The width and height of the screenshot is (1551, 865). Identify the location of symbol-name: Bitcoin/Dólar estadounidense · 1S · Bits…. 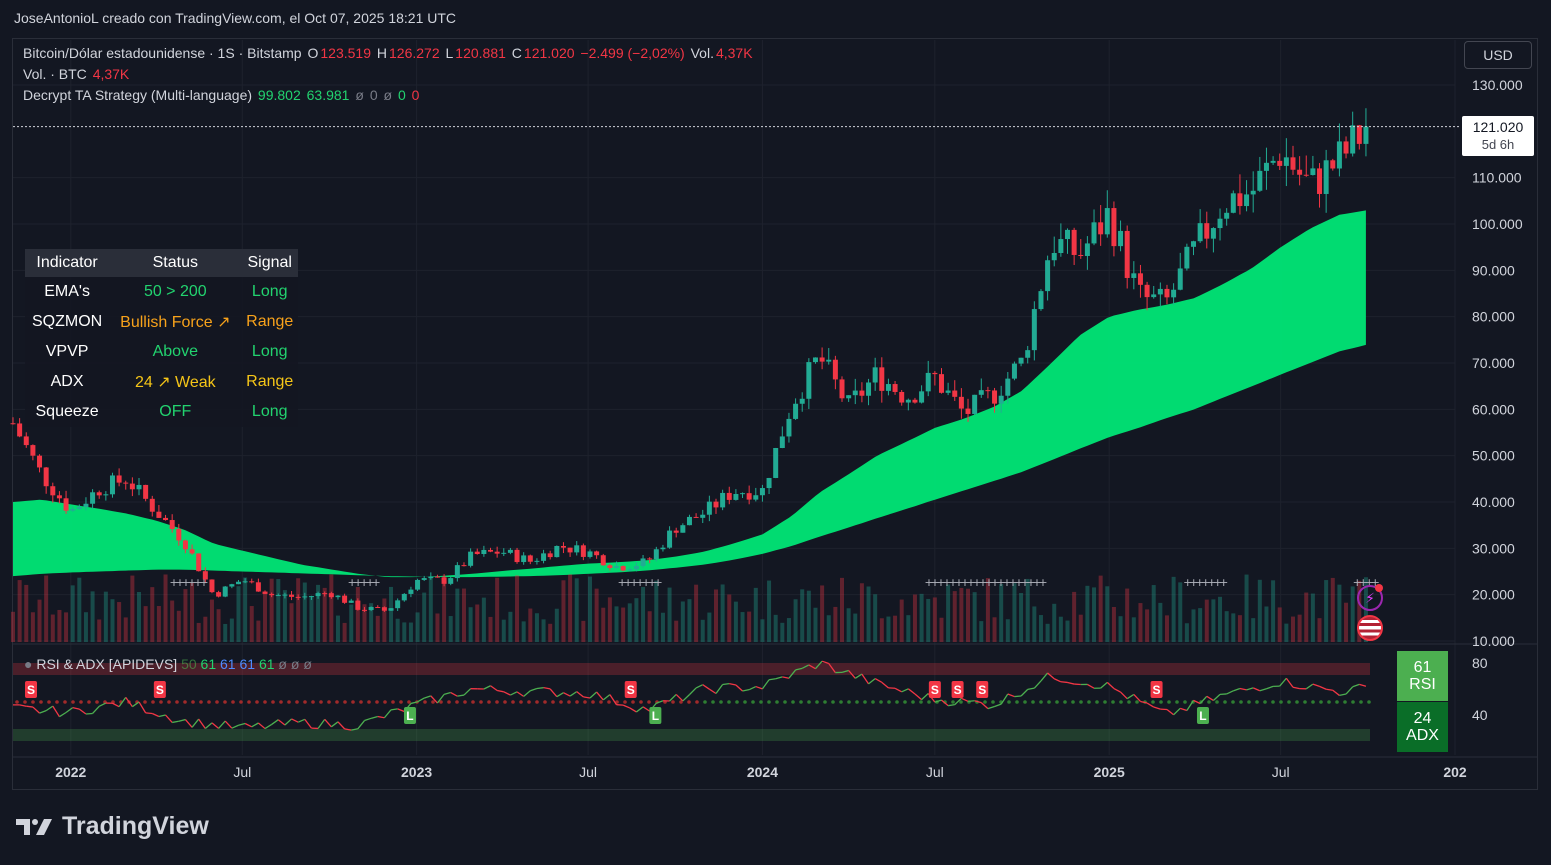
(162, 53).